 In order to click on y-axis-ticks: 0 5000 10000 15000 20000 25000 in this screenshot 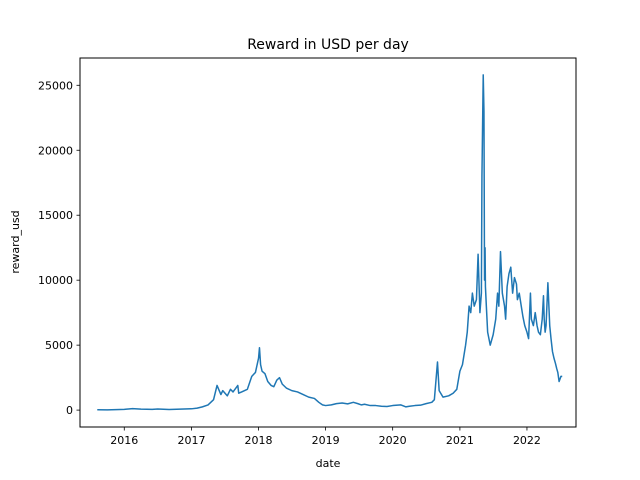, I will do `click(59, 248)`.